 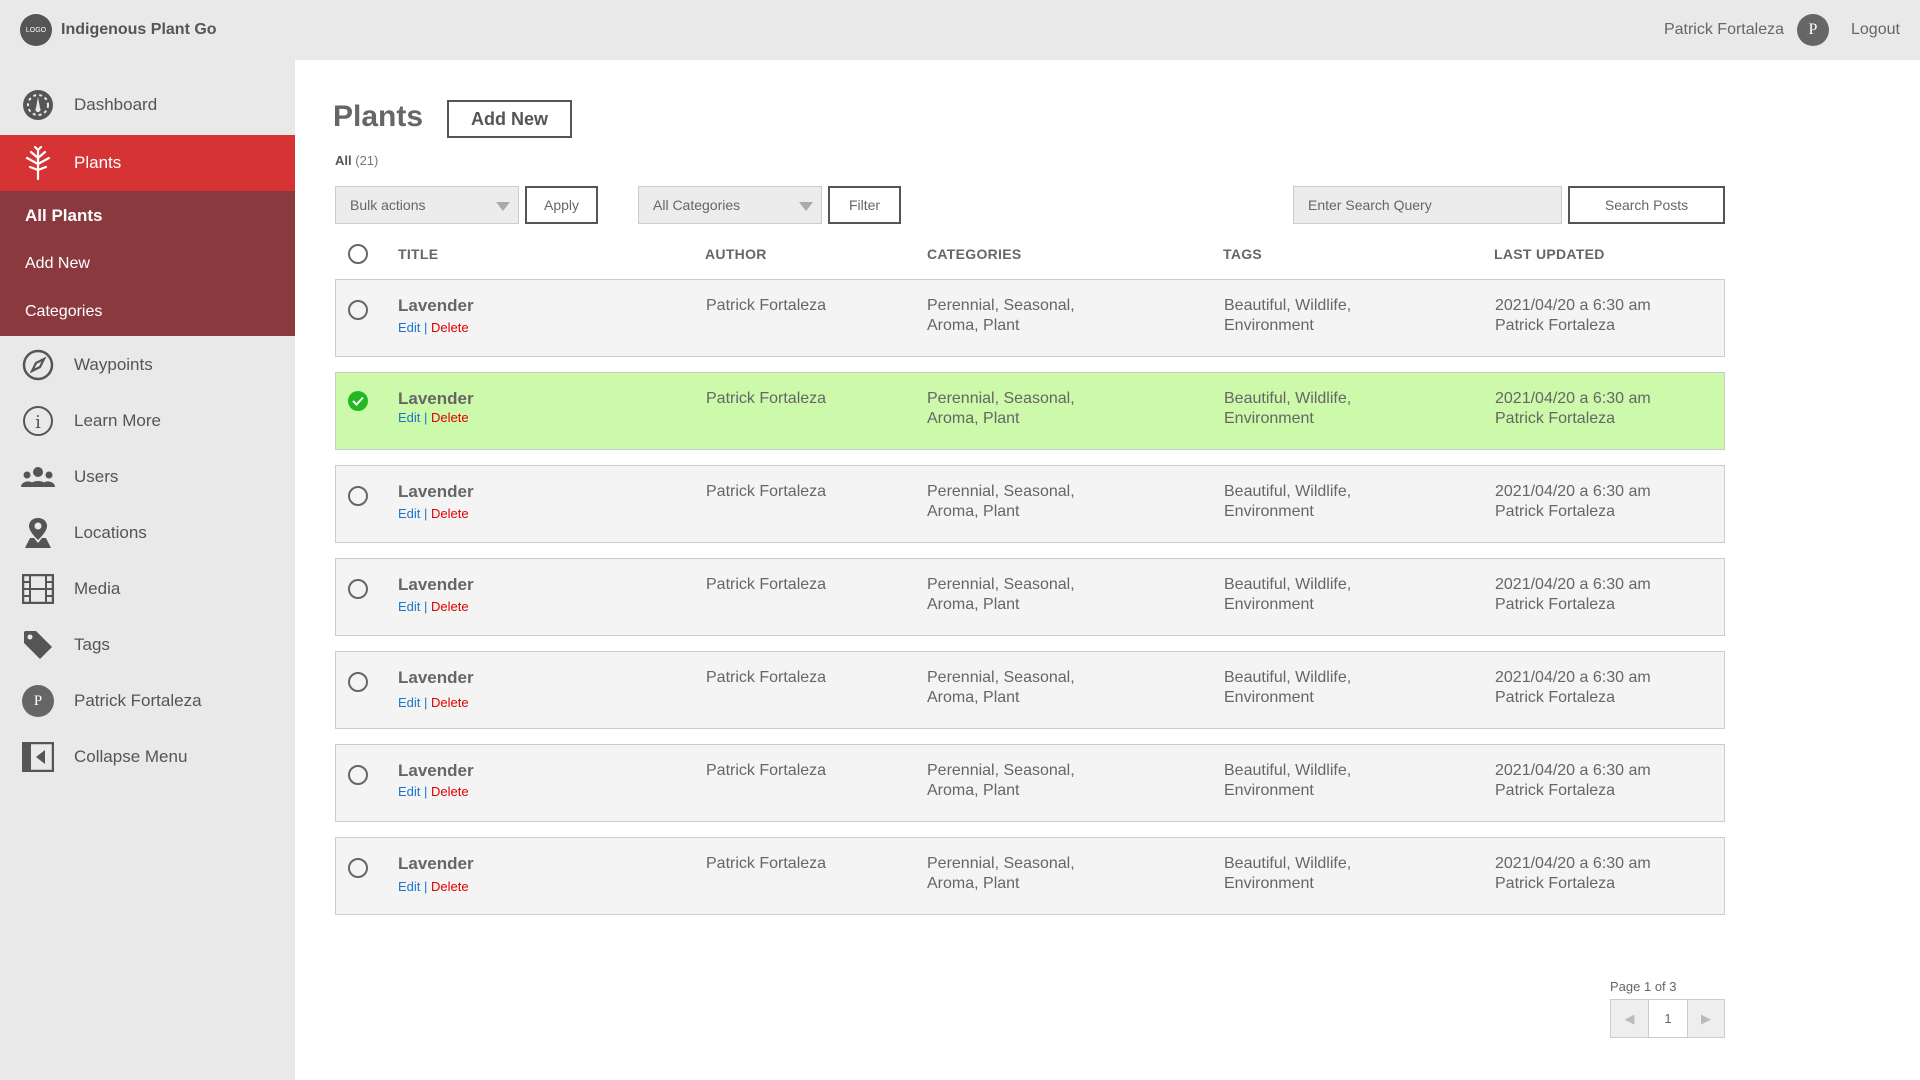 I want to click on sidebar-item-media: Media, so click(x=147, y=589).